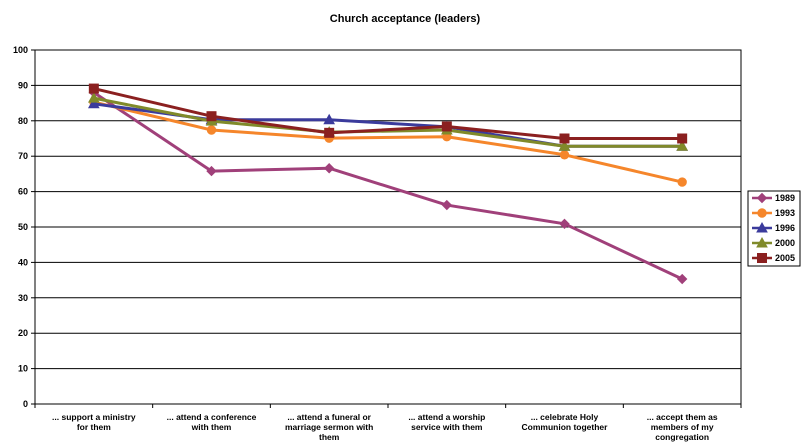  Describe the element at coordinates (785, 198) in the screenshot. I see `legend-label: 1989` at that location.